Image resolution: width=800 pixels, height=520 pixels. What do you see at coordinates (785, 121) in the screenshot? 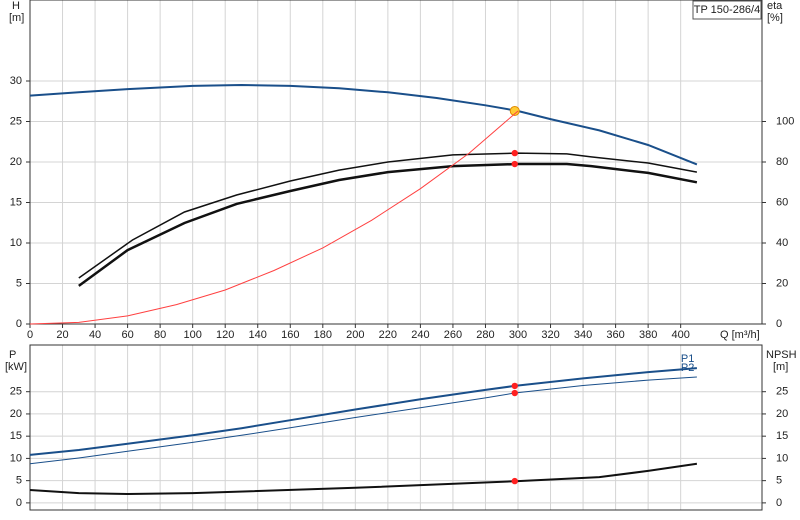
I see `y2-tick-label: 100` at bounding box center [785, 121].